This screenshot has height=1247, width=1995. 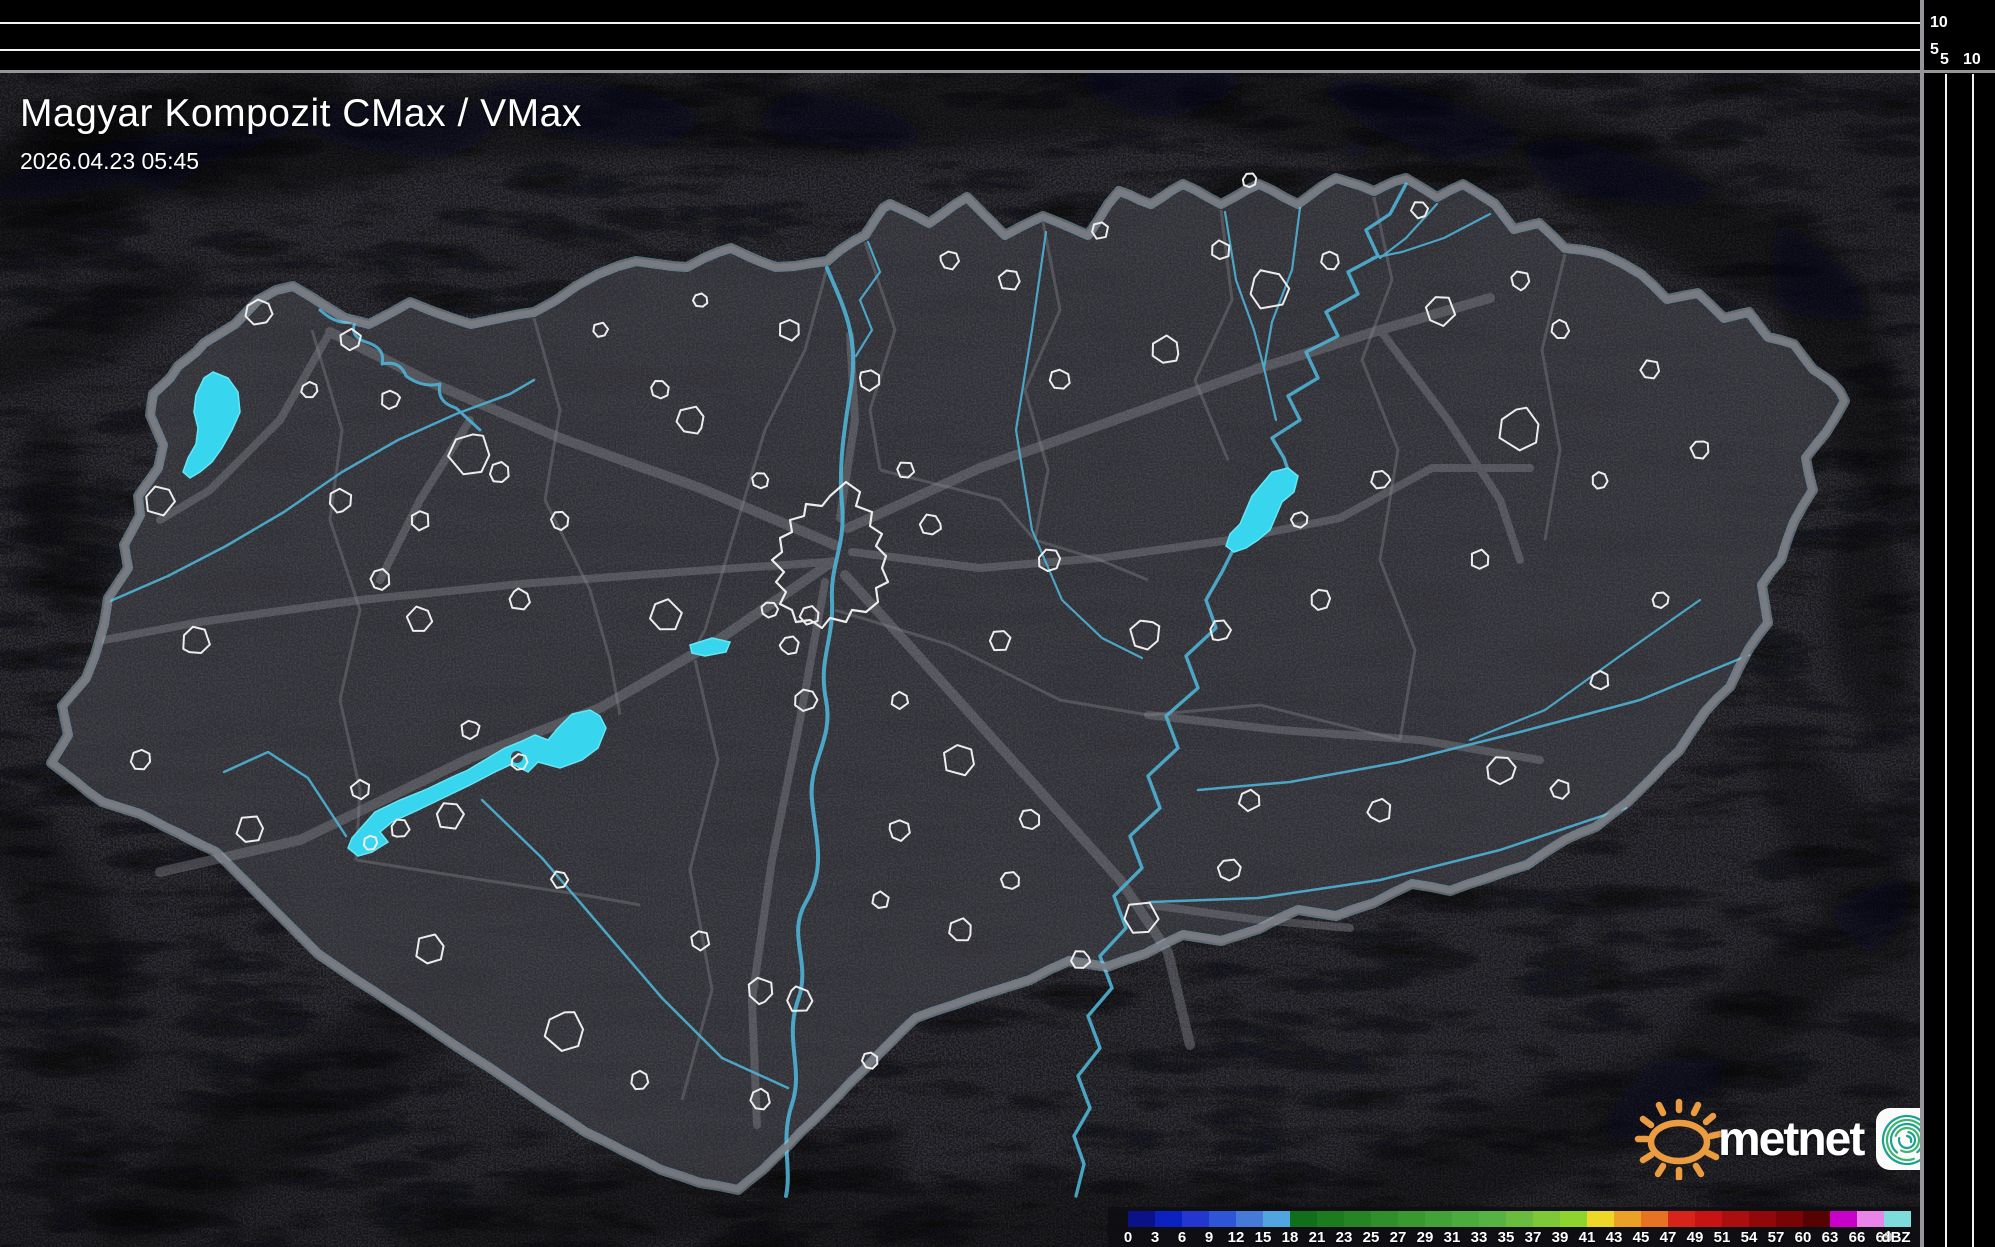 I want to click on dbz-tick-label: 39, so click(x=1560, y=1237).